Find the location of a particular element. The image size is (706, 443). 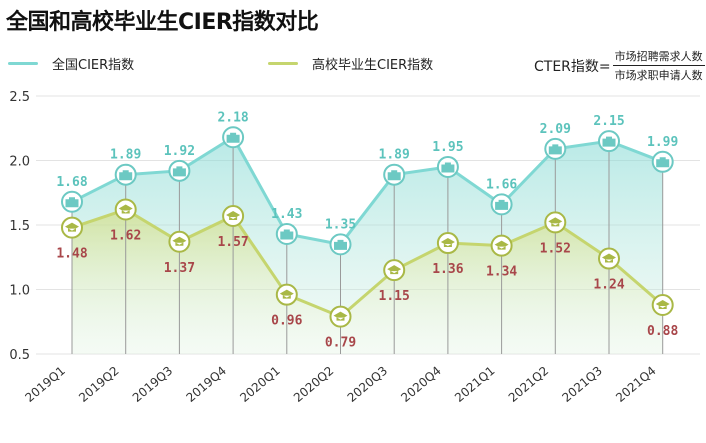

data-label-national: 1.35 is located at coordinates (340, 224).